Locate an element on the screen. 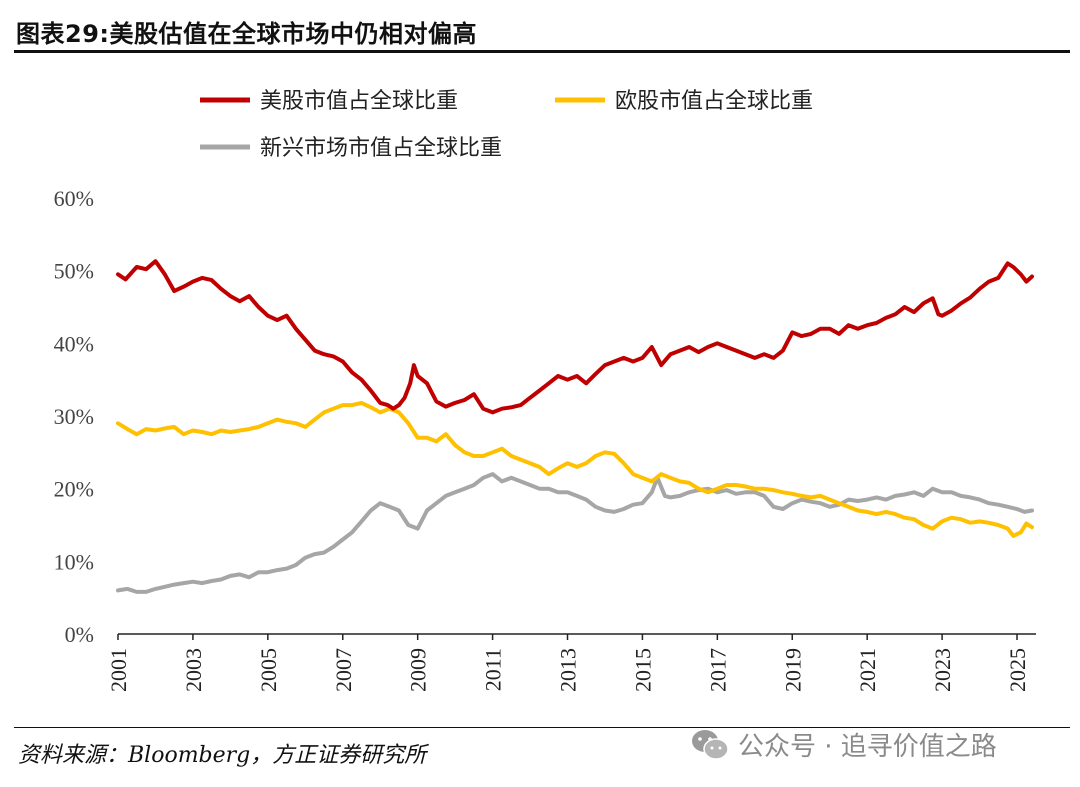 This screenshot has height=787, width=1080. wechat-icon is located at coordinates (710, 744).